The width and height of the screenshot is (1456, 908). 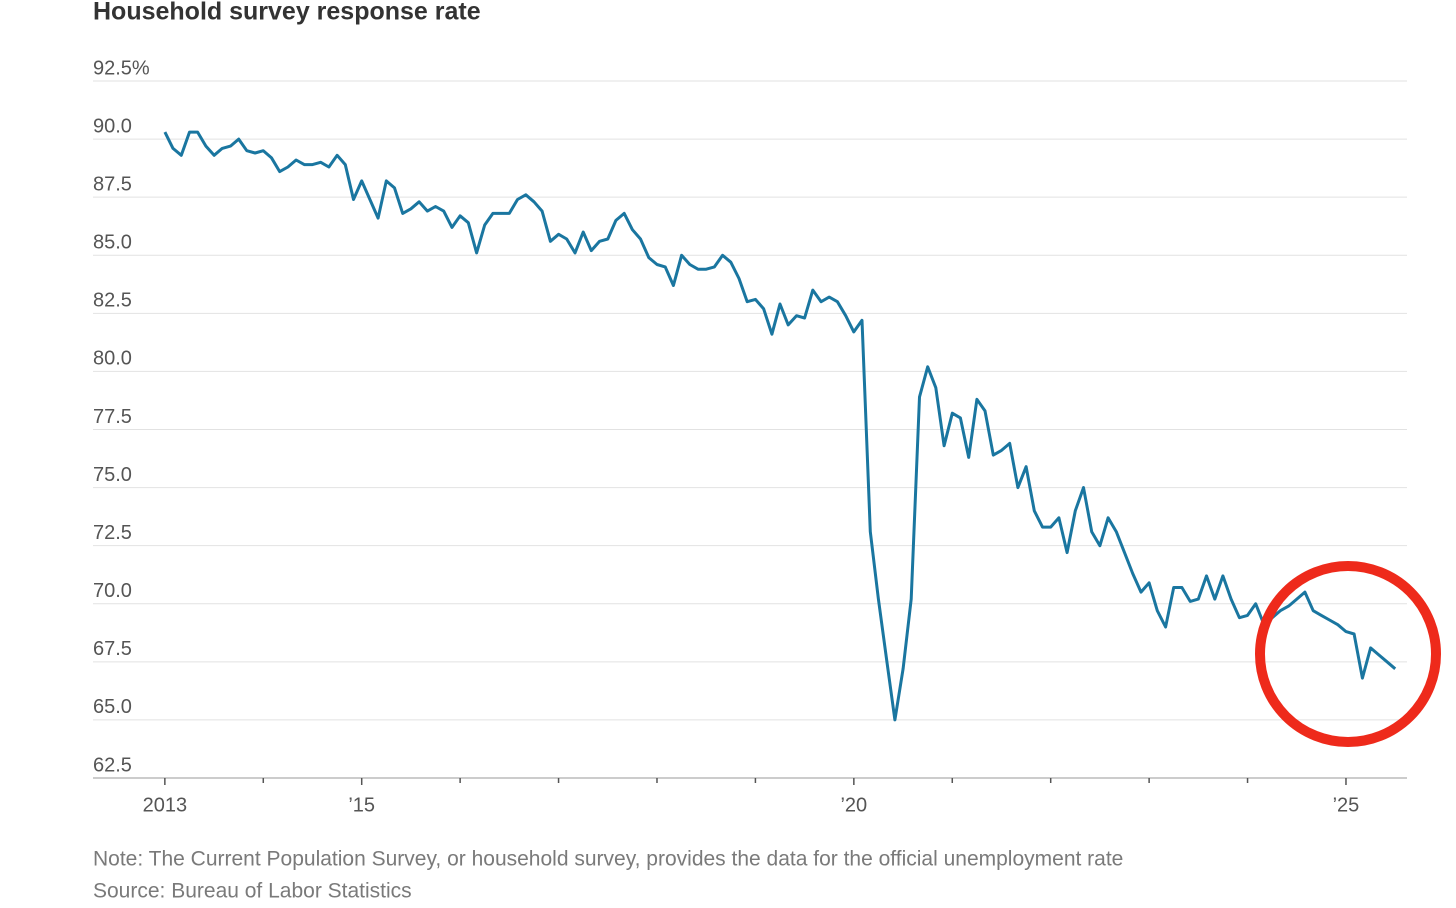 What do you see at coordinates (165, 805) in the screenshot?
I see `x-tick-label: 2013` at bounding box center [165, 805].